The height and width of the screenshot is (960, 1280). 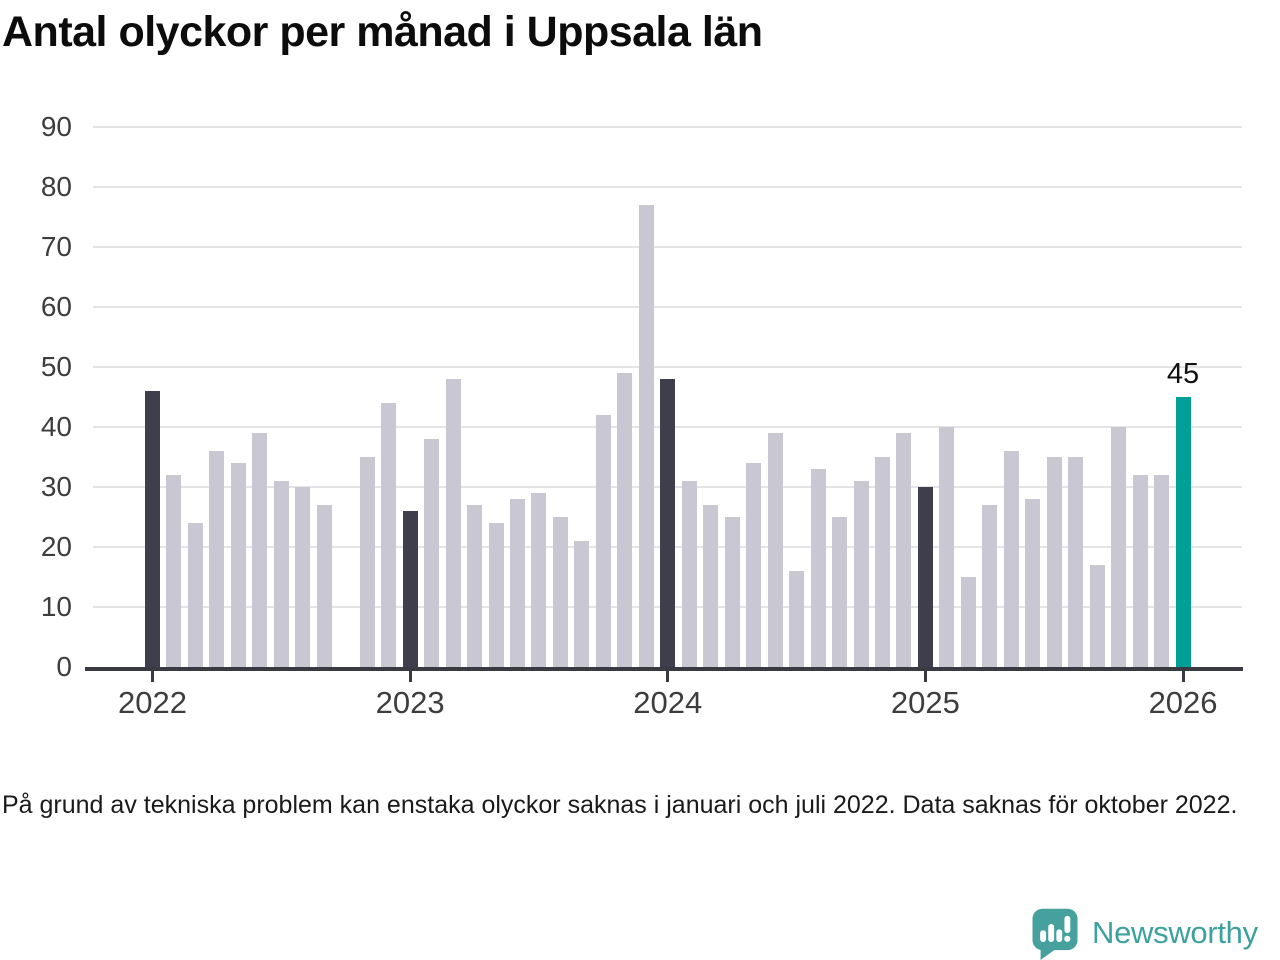 What do you see at coordinates (56, 246) in the screenshot?
I see `y-tick-label-70: 70` at bounding box center [56, 246].